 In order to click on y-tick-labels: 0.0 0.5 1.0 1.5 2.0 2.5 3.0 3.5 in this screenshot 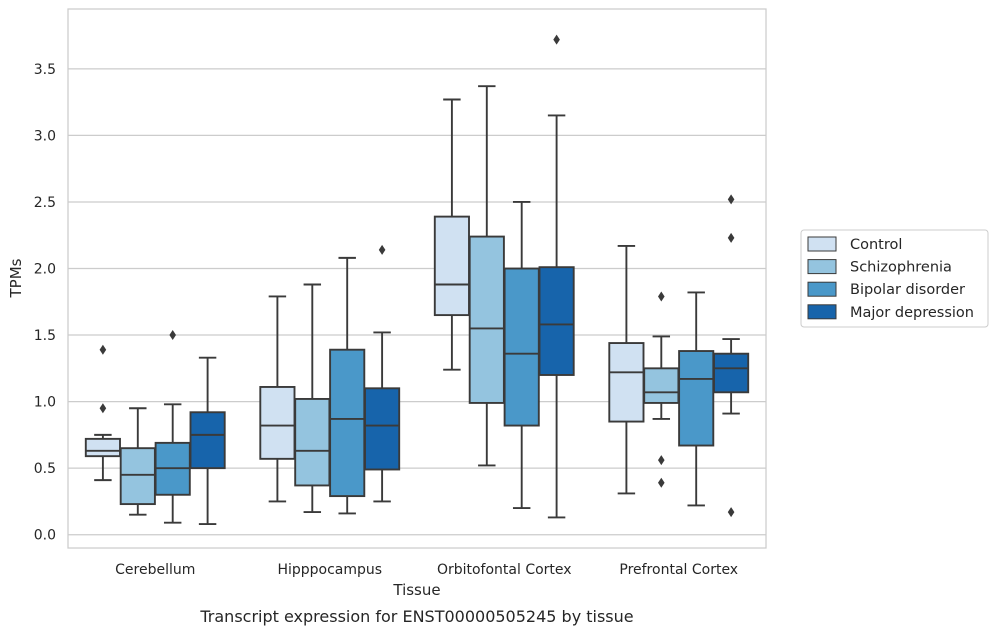, I will do `click(45, 303)`.